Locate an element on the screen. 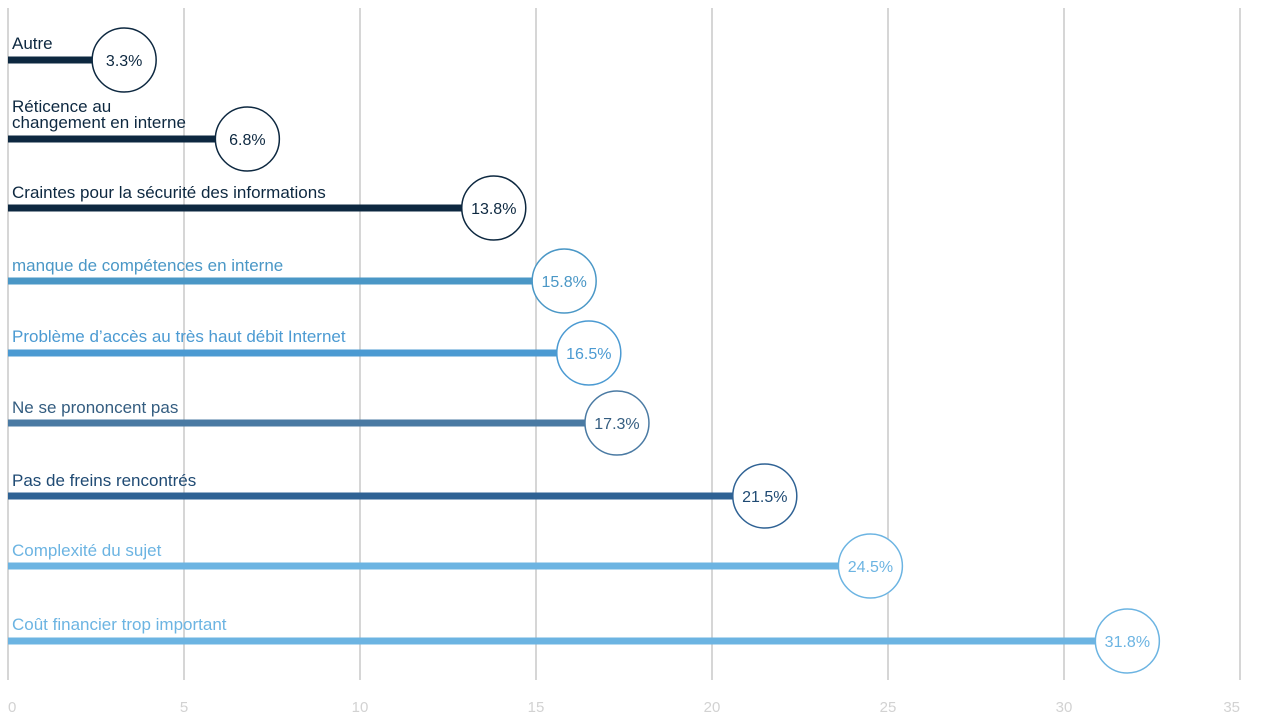 Image resolution: width=1264 pixels, height=721 pixels. data-label: 24.5% is located at coordinates (870, 567).